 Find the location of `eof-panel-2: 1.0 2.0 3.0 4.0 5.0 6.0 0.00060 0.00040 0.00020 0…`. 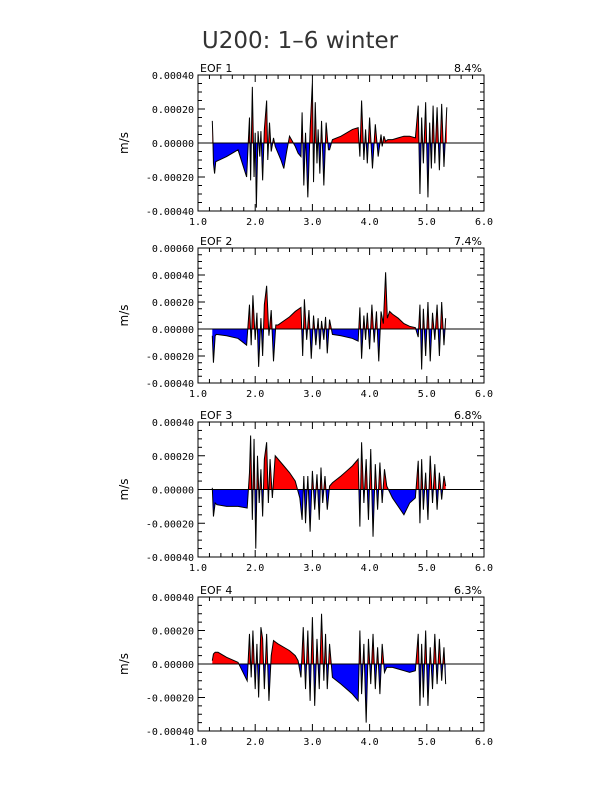

eof-panel-2: 1.0 2.0 3.0 4.0 5.0 6.0 0.00060 0.00040 0.00020 0… is located at coordinates (305, 317).